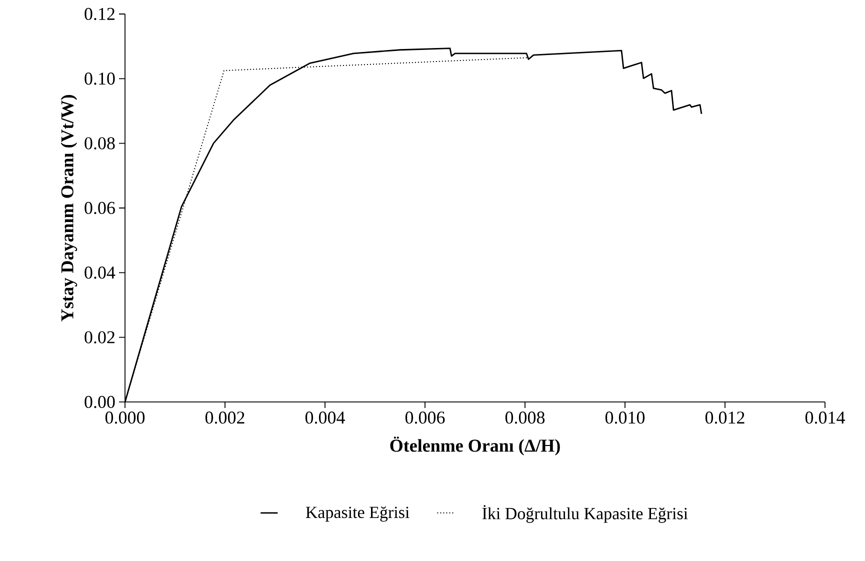 This screenshot has height=561, width=865. What do you see at coordinates (99, 78) in the screenshot?
I see `y-tick-label: 0.10` at bounding box center [99, 78].